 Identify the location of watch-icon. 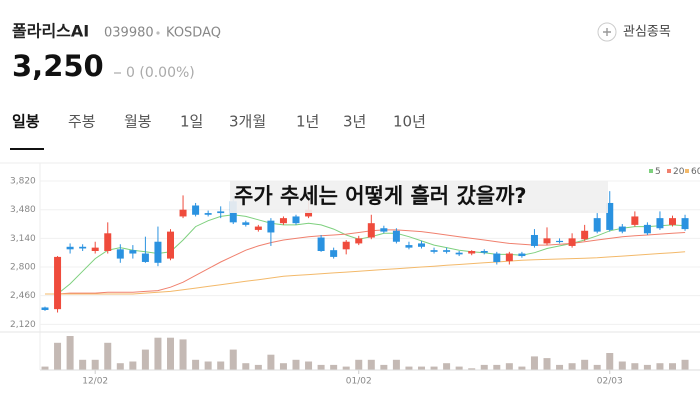
(607, 32).